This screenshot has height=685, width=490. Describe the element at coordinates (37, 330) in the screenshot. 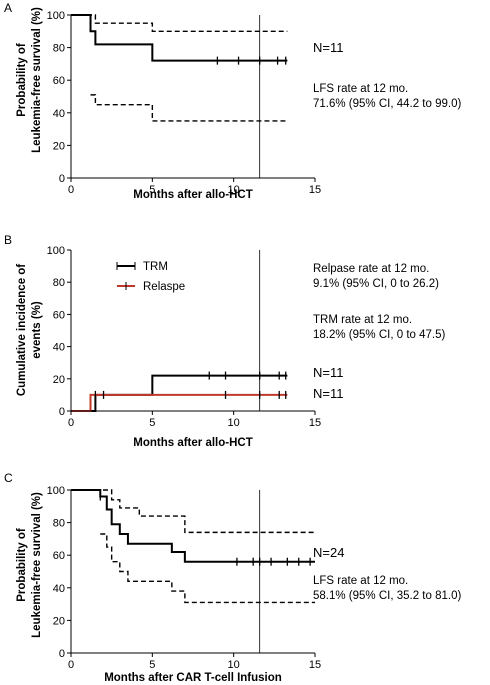

I see `y-axis-label-line2: events (%)` at that location.